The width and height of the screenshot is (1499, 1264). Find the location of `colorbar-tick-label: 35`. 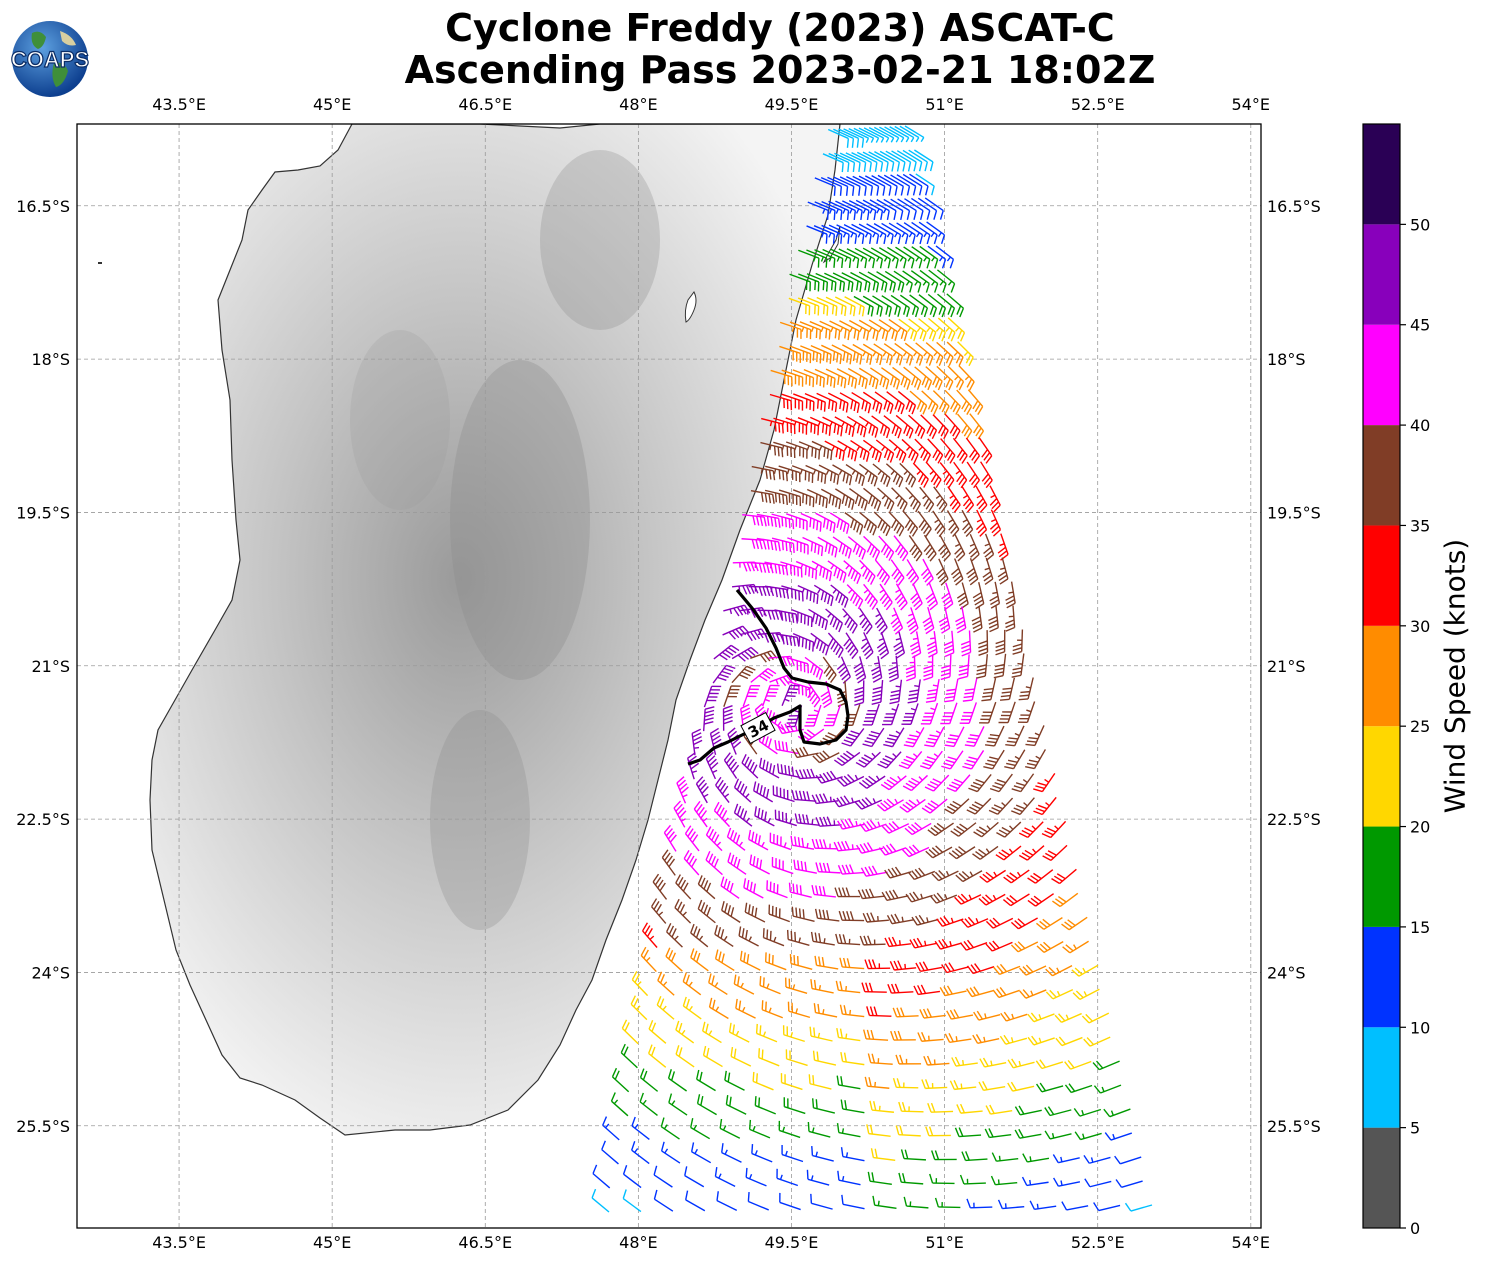

colorbar-tick-label: 35 is located at coordinates (1420, 525).